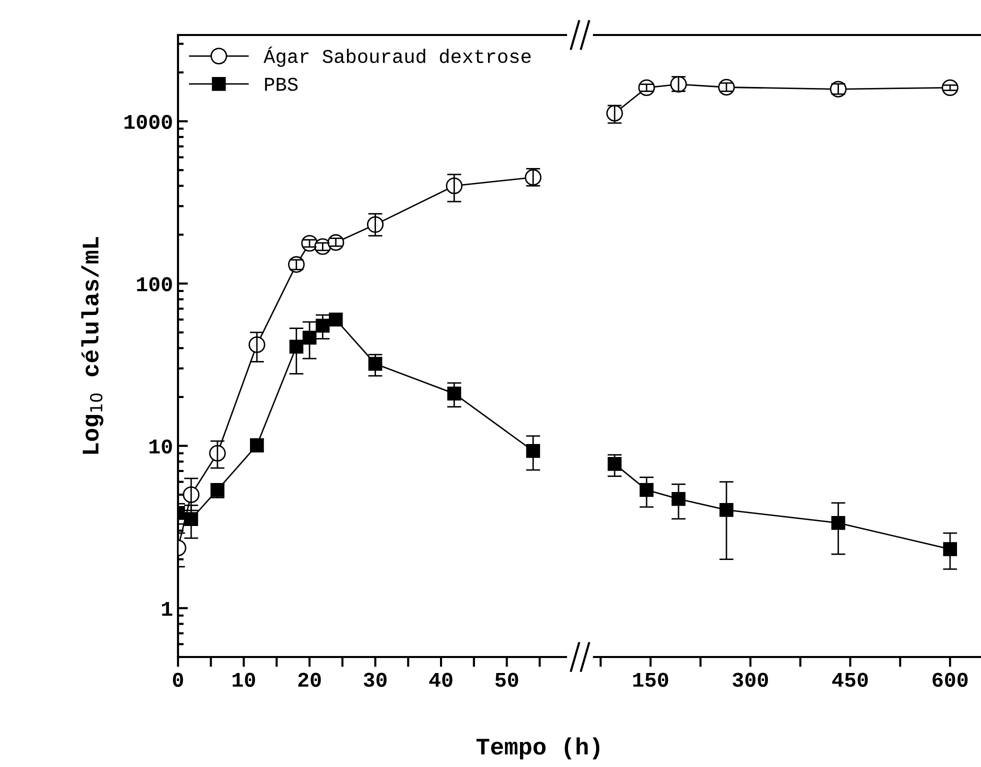 The height and width of the screenshot is (767, 981). What do you see at coordinates (440, 679) in the screenshot?
I see `x-tick-label: 40` at bounding box center [440, 679].